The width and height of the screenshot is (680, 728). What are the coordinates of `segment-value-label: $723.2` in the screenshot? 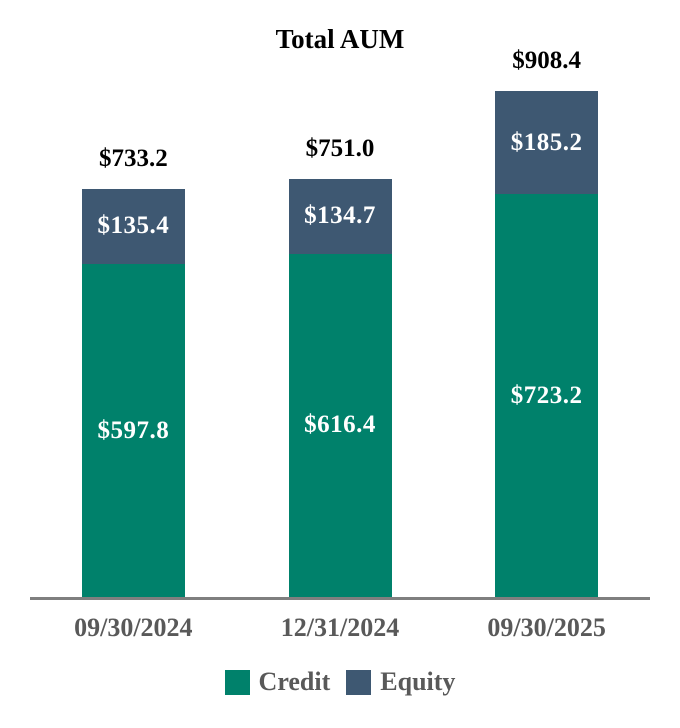 It's located at (546, 395).